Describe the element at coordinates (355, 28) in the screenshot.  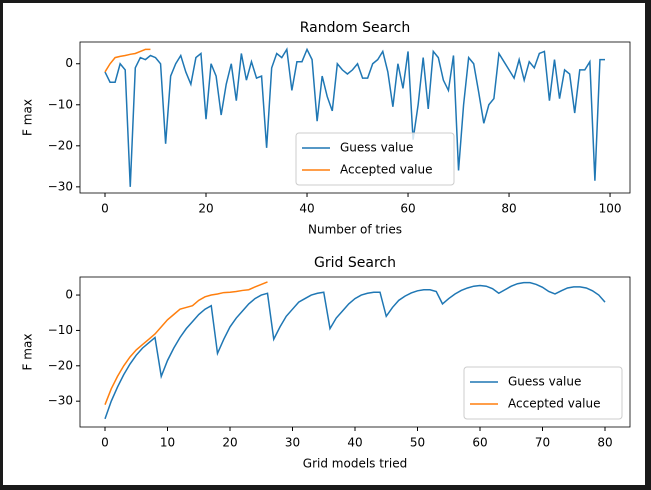
I see `chart-title: Random Search` at that location.